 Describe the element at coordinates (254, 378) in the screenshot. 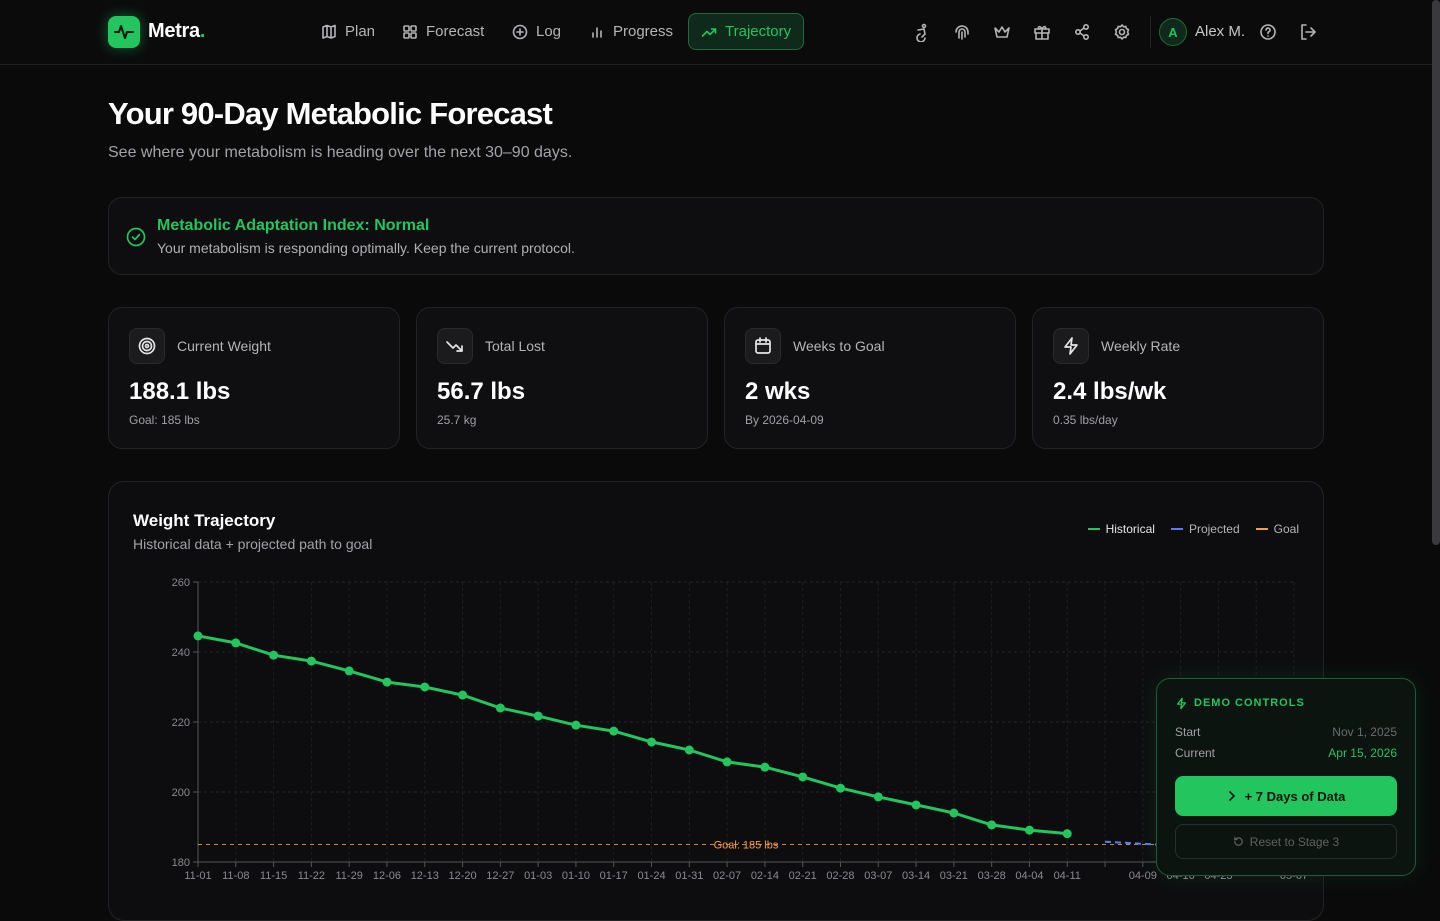

I see `stat-card: Current Weight 188.1 lbs Goal: 185 lbs` at that location.